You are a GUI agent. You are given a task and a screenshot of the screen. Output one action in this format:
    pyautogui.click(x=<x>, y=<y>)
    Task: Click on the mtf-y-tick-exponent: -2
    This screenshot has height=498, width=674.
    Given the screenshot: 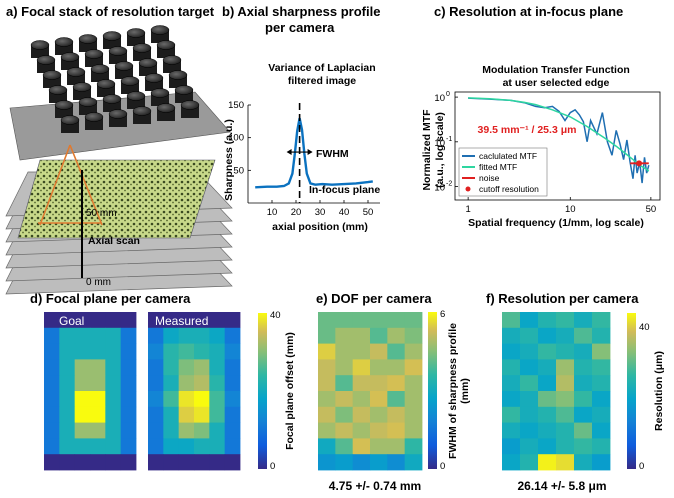 What is the action you would take?
    pyautogui.click(x=449, y=184)
    